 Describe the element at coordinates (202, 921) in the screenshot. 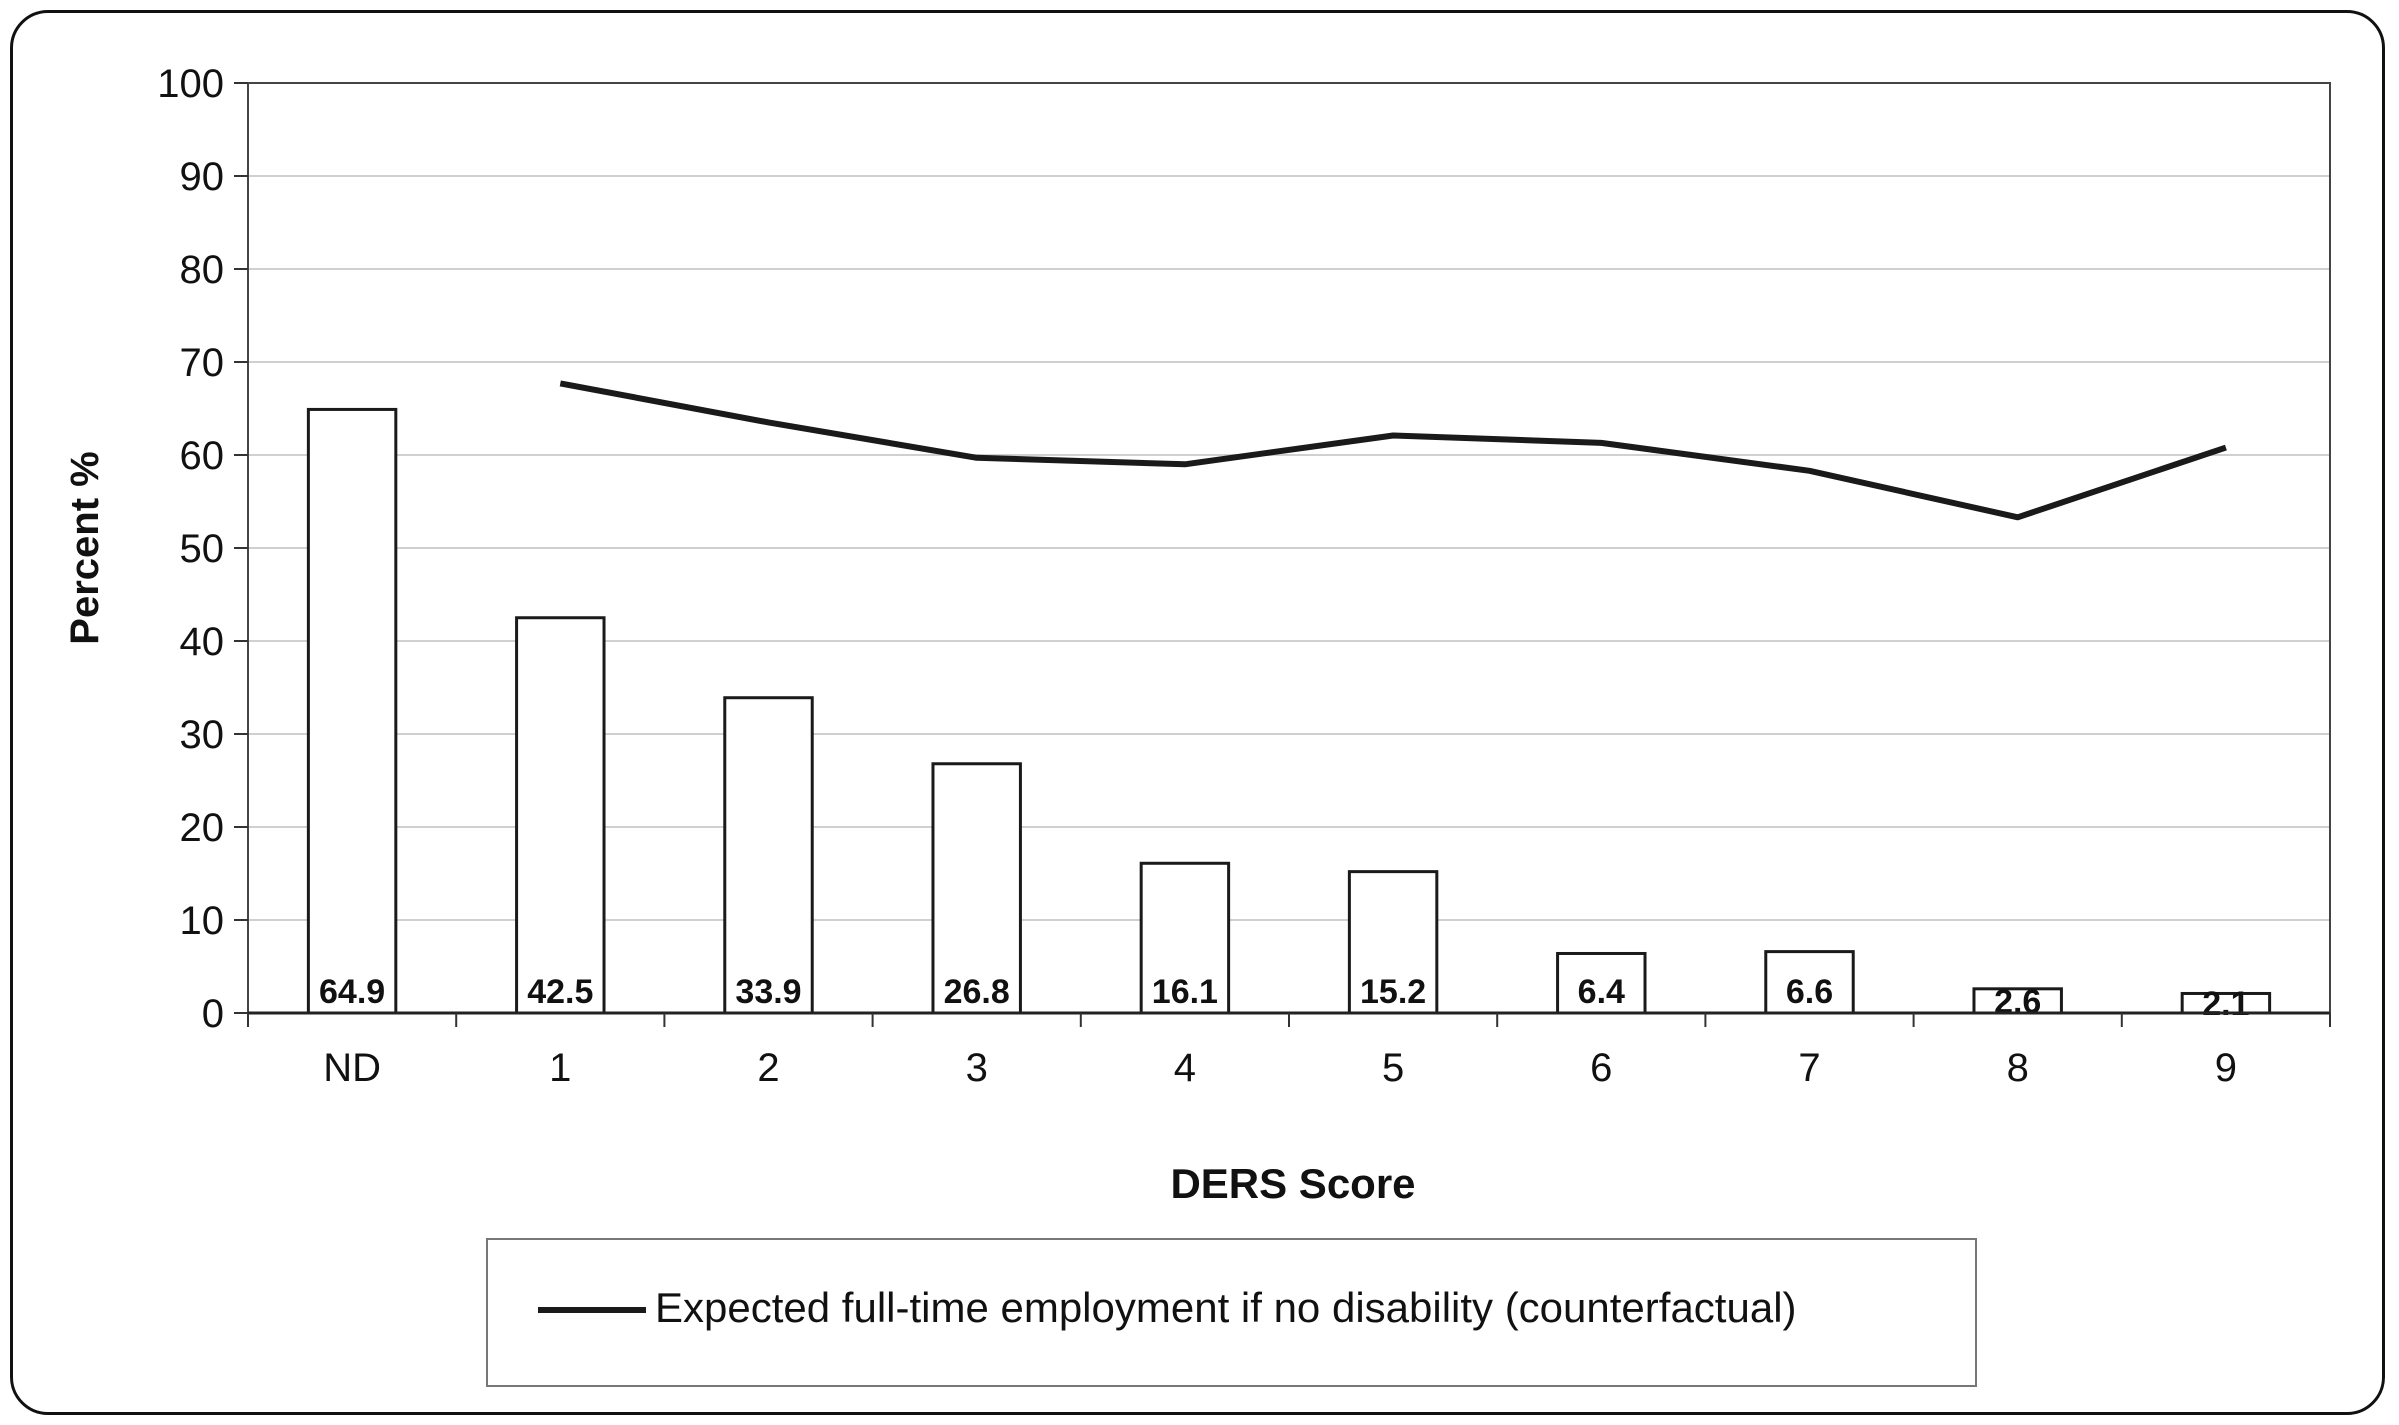

I see `y-tick-label: 10` at that location.